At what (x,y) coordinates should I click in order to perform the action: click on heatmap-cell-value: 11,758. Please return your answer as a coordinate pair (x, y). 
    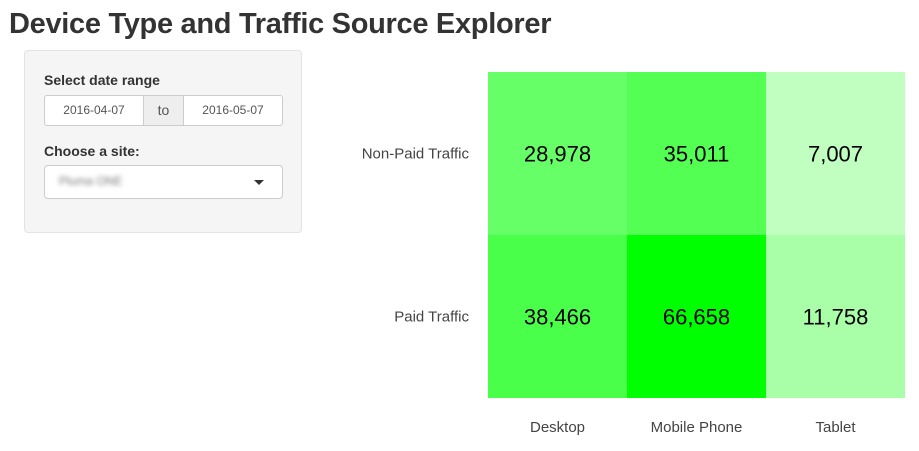
    Looking at the image, I should click on (836, 317).